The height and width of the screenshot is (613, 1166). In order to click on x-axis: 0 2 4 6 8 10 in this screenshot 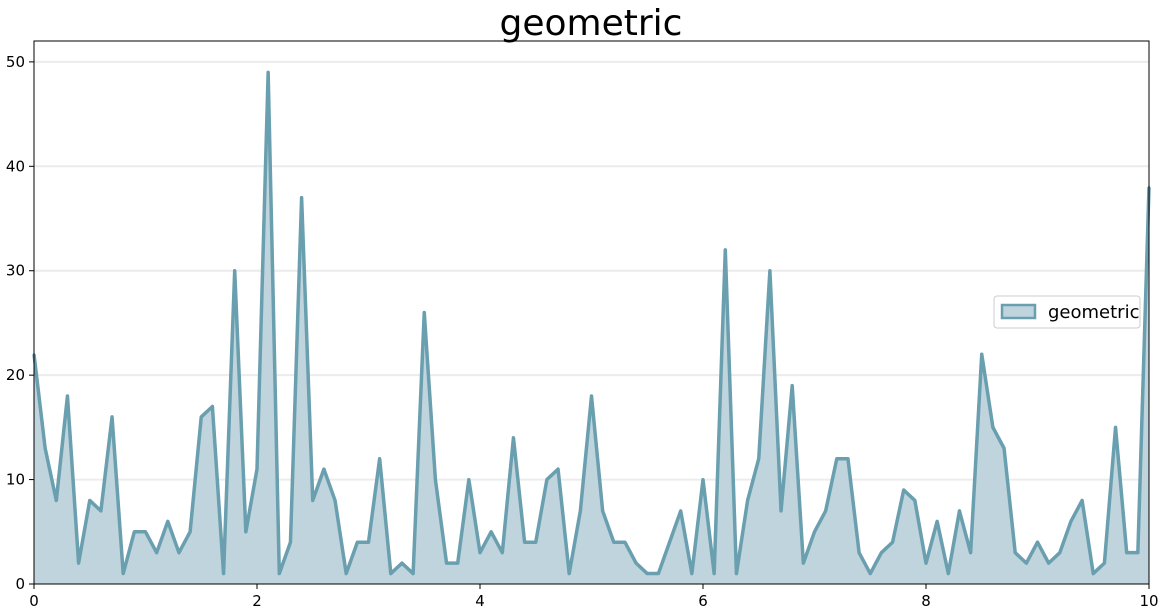, I will do `click(594, 597)`.